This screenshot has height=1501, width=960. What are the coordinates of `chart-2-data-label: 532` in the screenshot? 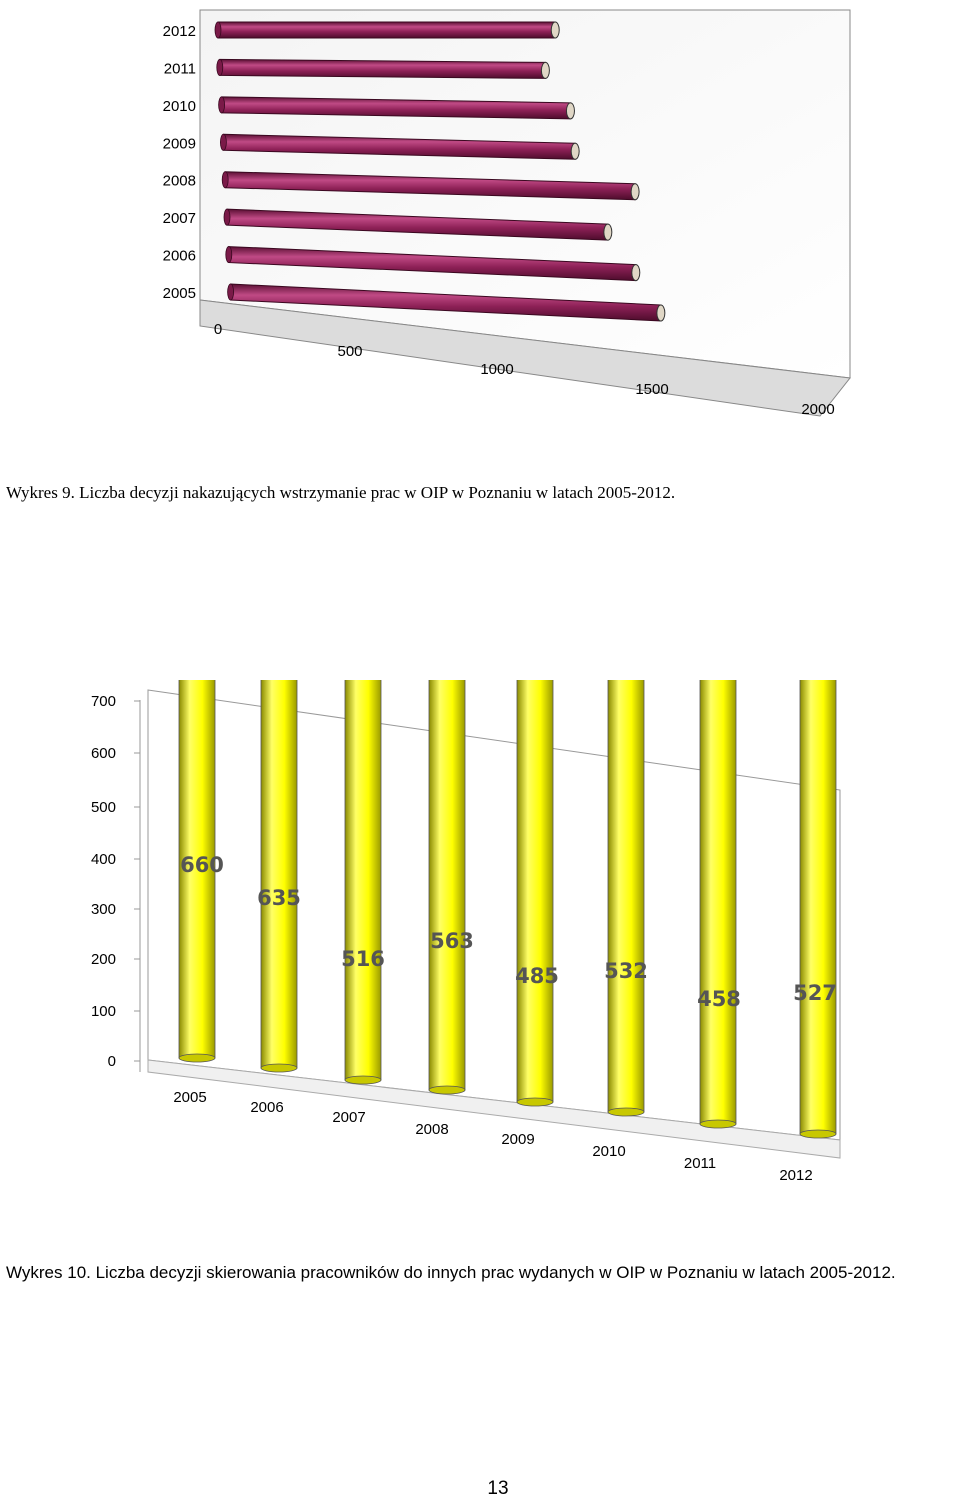 It's located at (626, 971).